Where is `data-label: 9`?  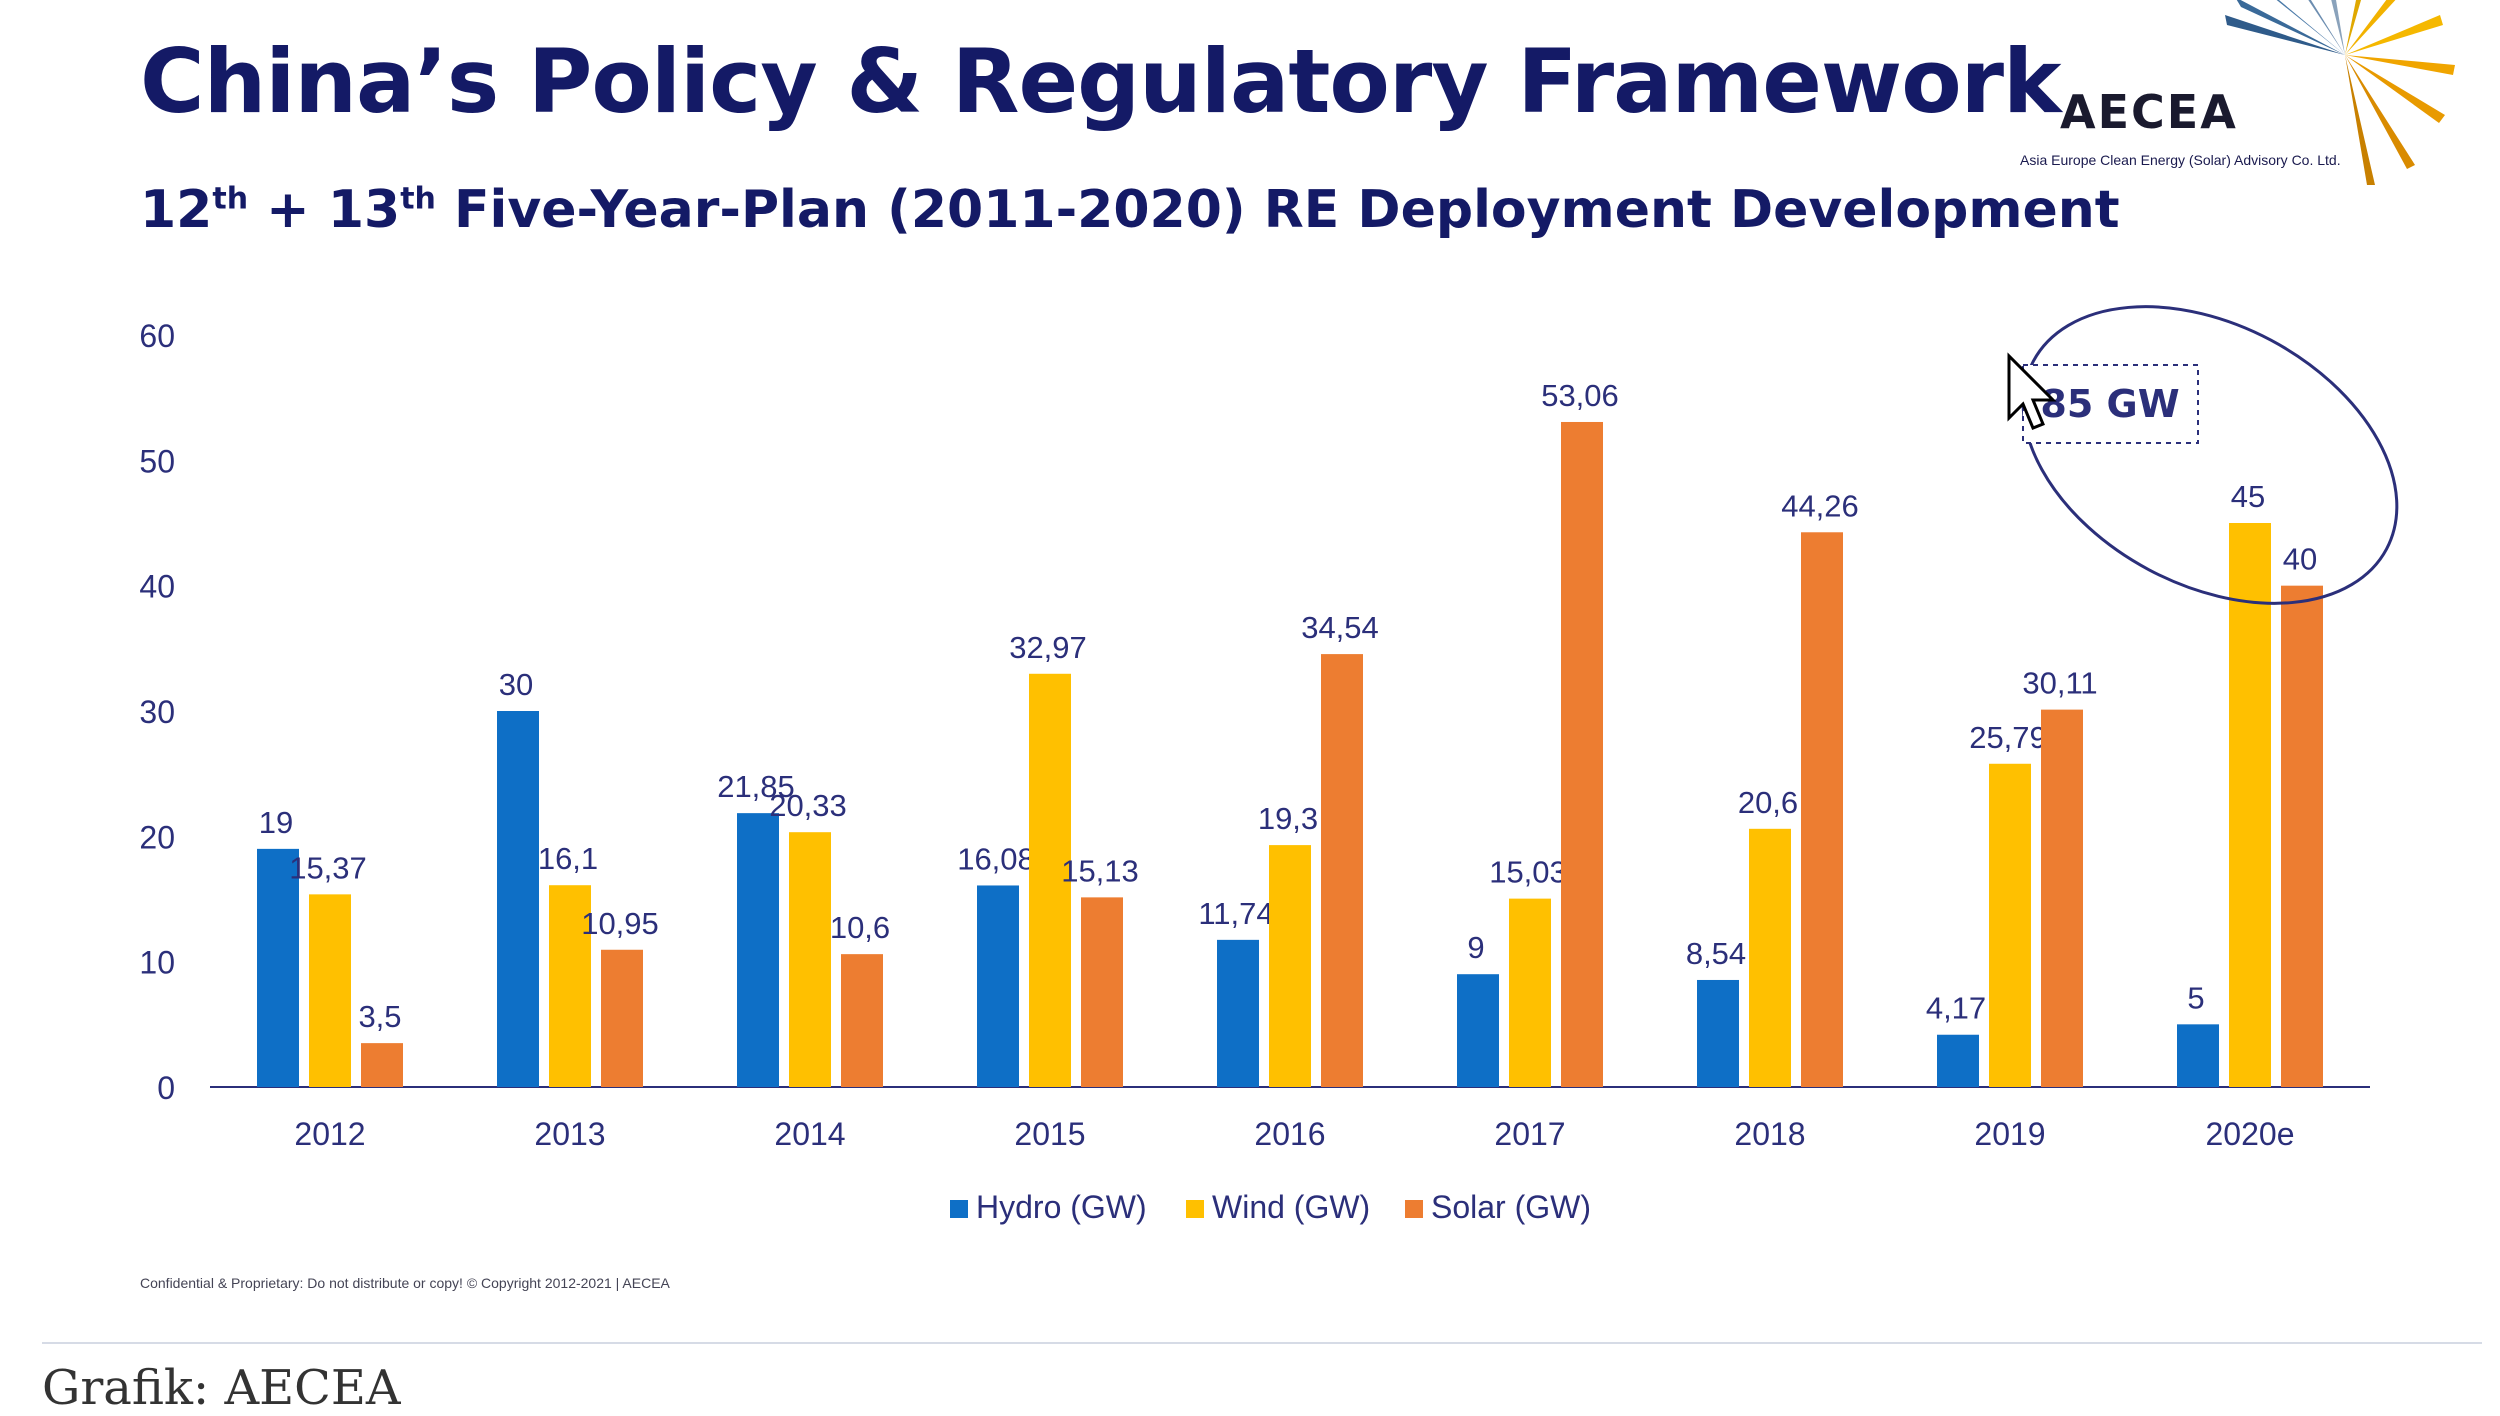
data-label: 9 is located at coordinates (1475, 947).